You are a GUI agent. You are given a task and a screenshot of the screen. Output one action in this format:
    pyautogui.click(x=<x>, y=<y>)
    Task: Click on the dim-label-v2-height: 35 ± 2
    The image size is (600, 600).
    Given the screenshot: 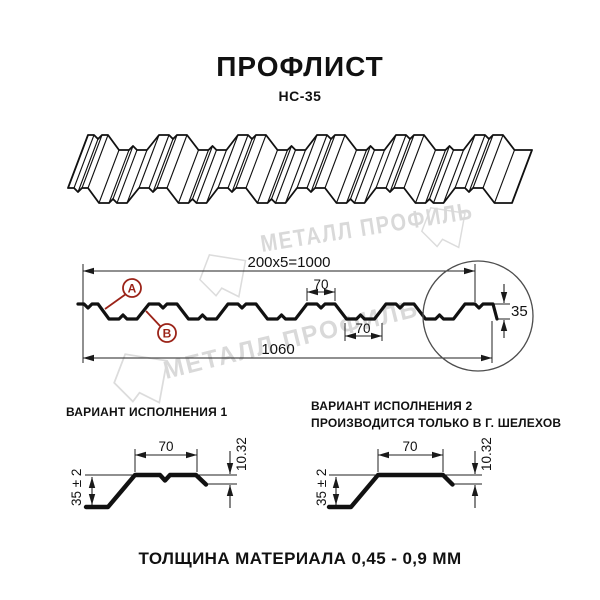 What is the action you would take?
    pyautogui.click(x=321, y=487)
    